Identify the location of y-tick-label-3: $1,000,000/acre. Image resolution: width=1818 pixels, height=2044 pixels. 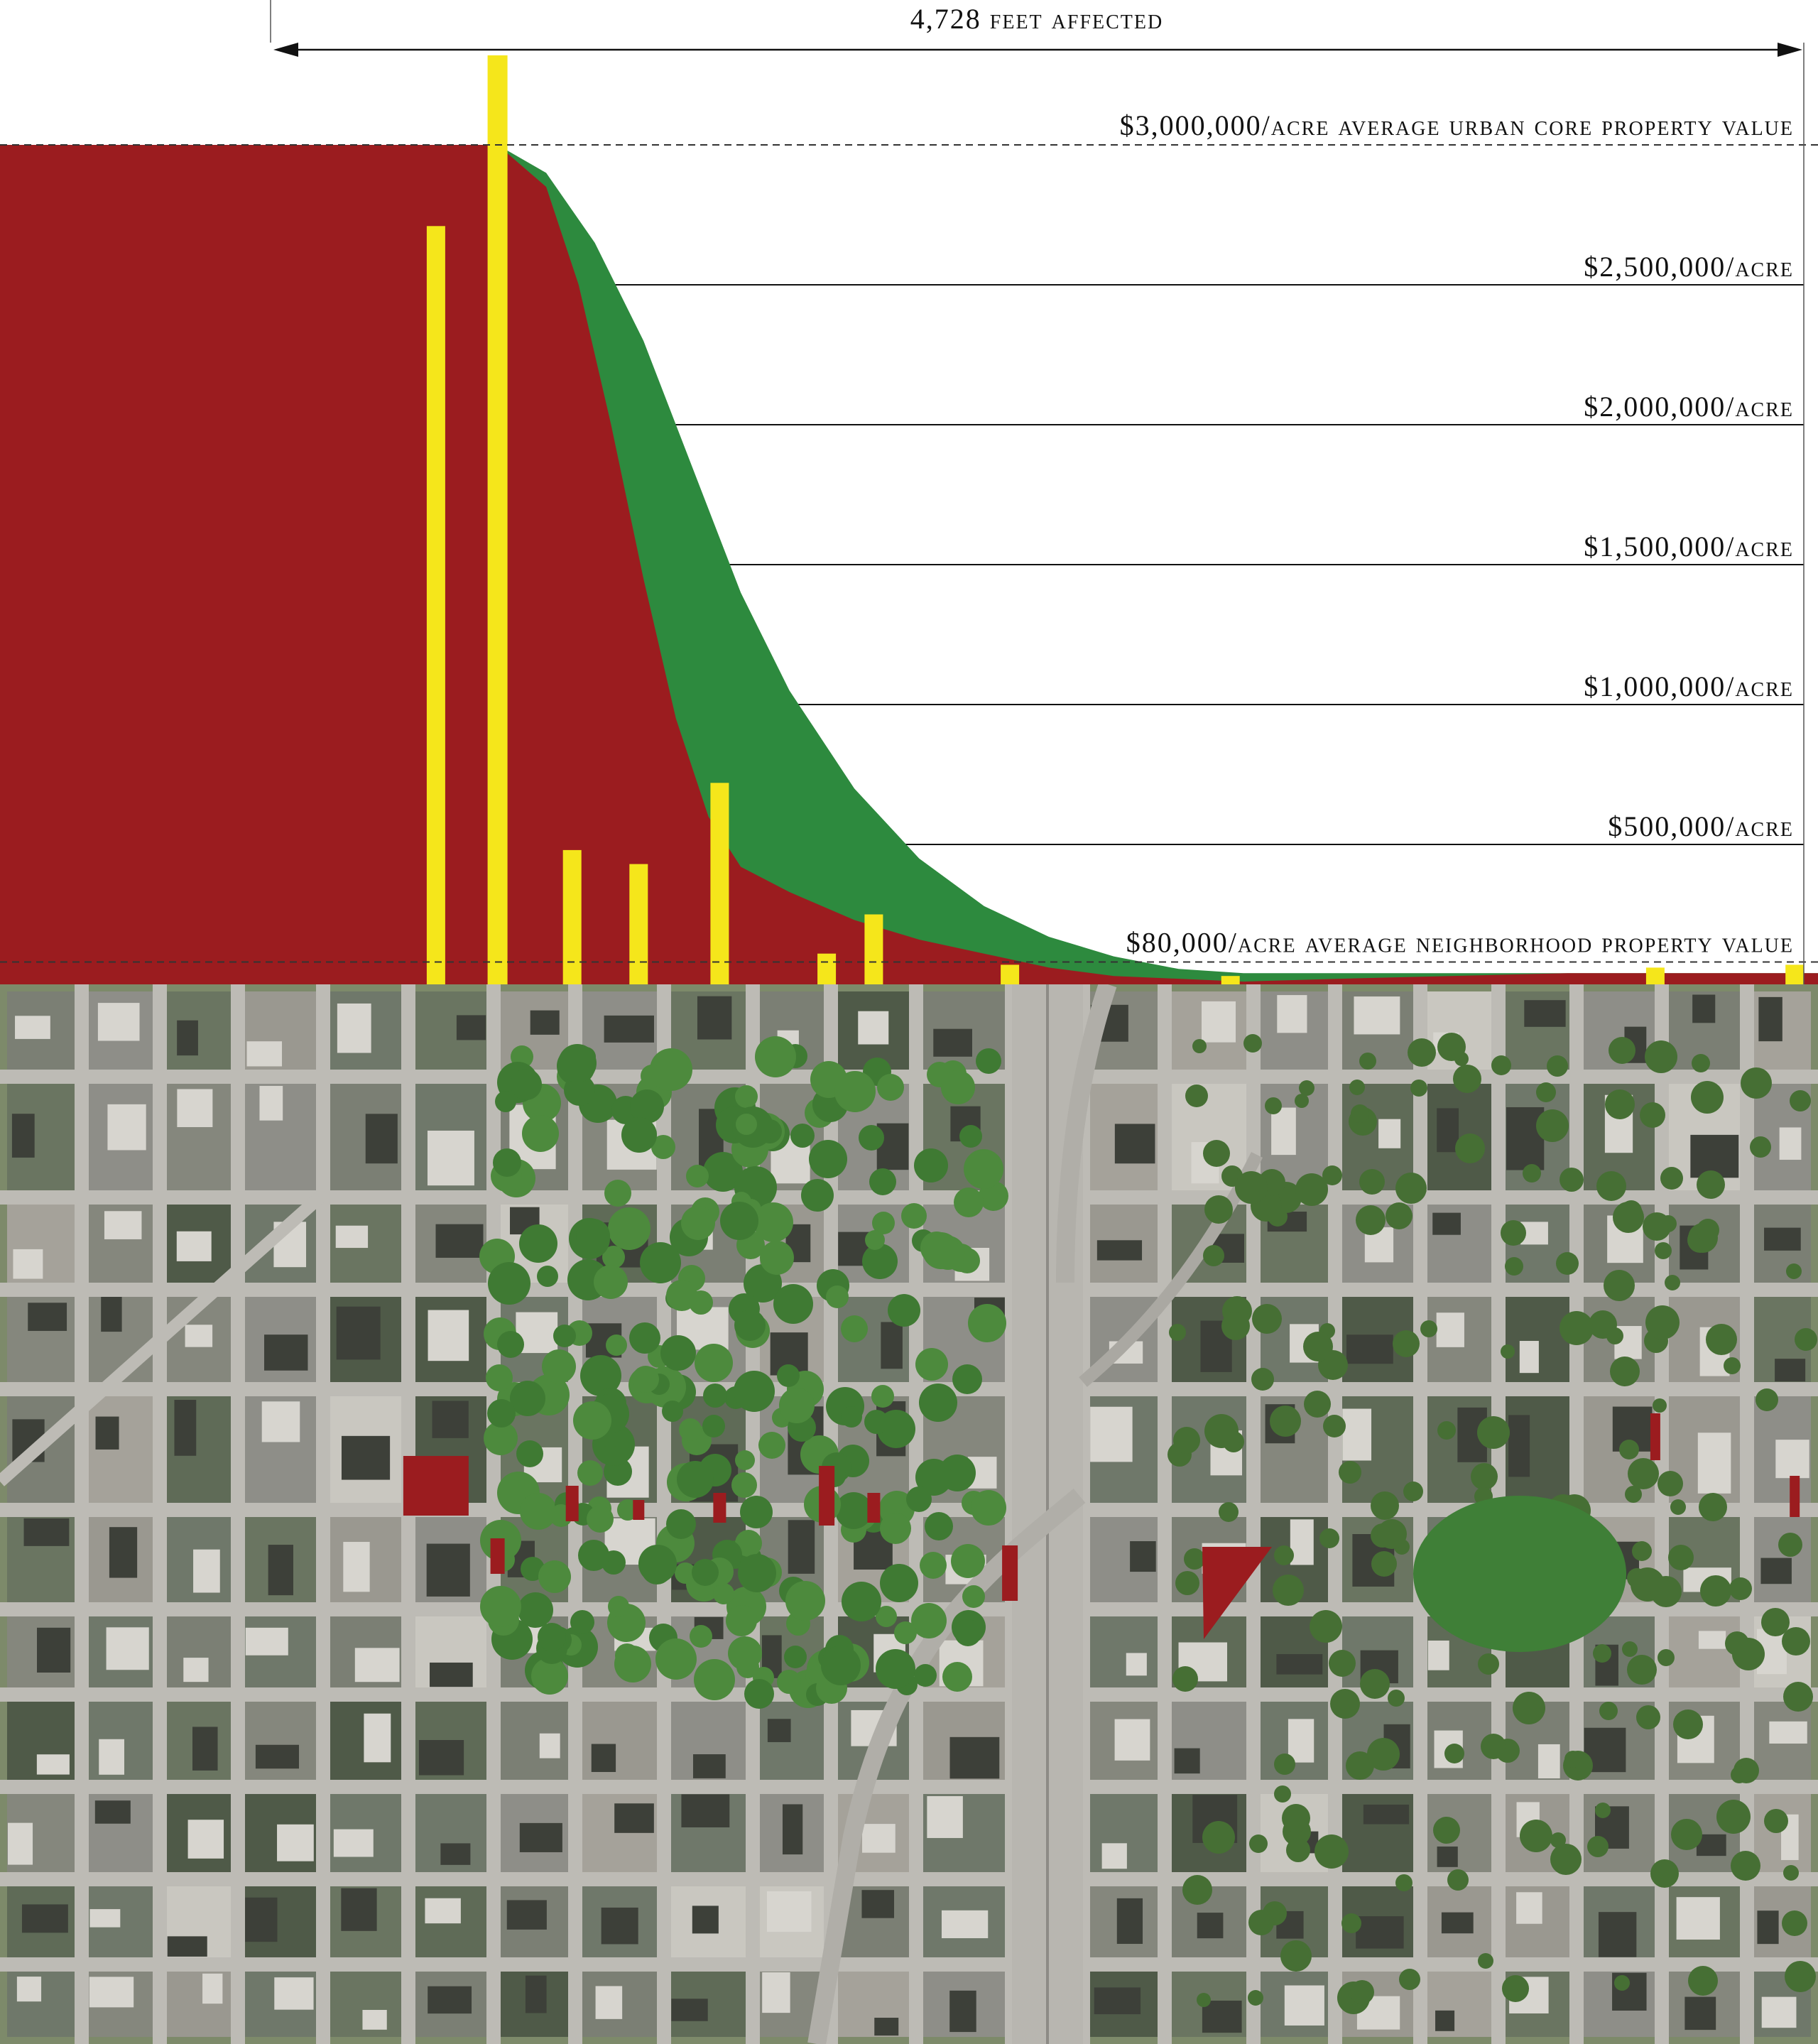
(1689, 686).